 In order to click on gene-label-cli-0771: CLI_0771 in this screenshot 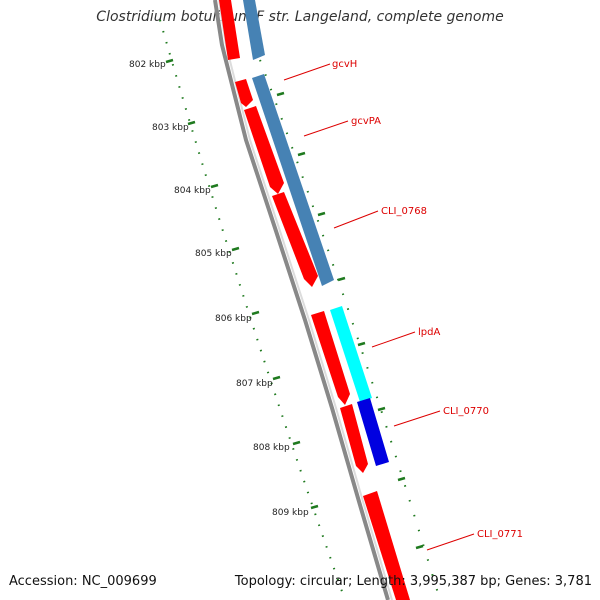, I will do `click(500, 534)`.